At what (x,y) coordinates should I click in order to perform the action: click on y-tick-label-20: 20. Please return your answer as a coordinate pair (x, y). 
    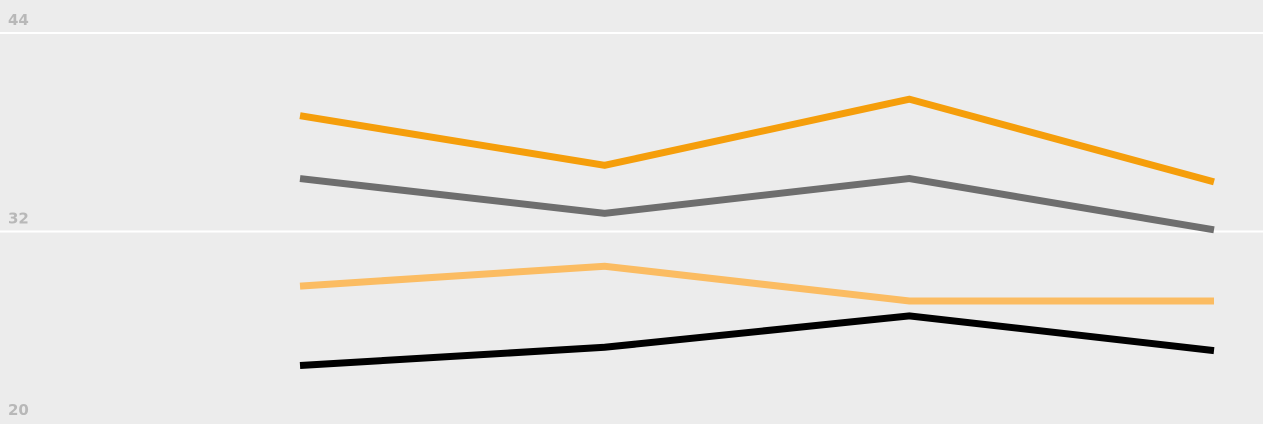
    Looking at the image, I should click on (18, 410).